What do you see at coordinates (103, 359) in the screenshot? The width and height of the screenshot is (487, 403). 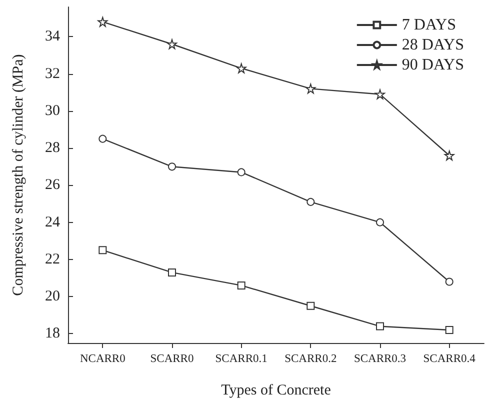 I see `x-tick-label: NCARR0` at bounding box center [103, 359].